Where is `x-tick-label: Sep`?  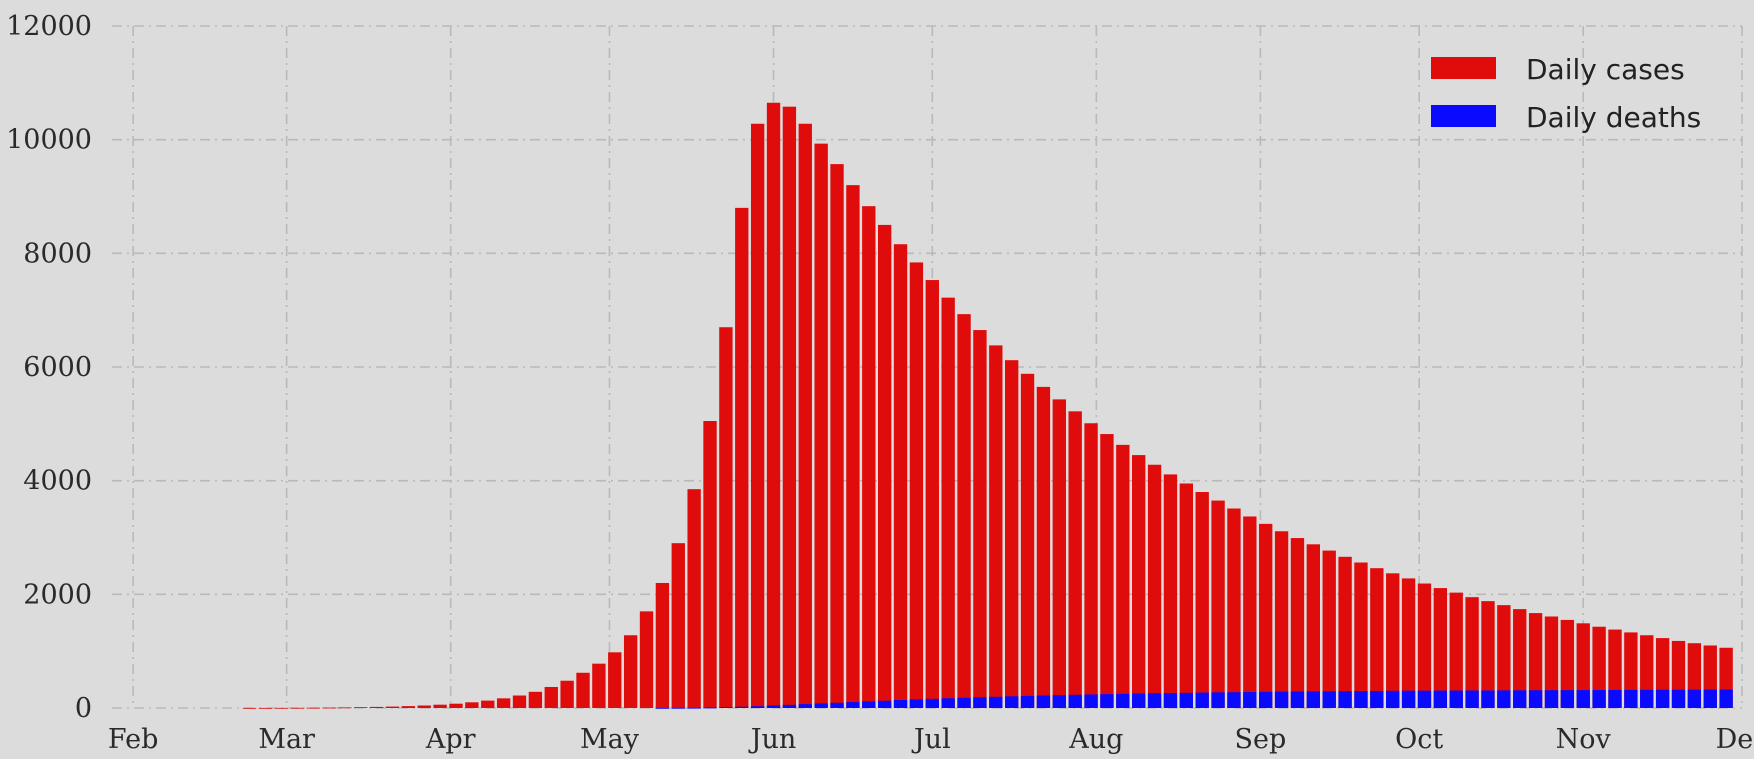
x-tick-label: Sep is located at coordinates (1261, 739).